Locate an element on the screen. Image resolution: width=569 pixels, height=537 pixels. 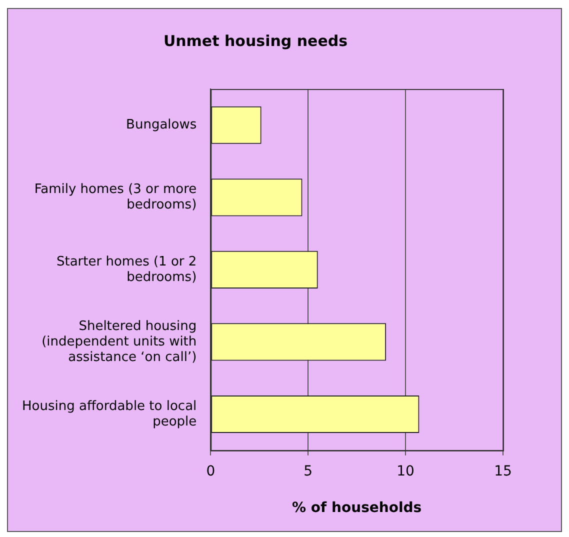
x-tick-label: 0 is located at coordinates (211, 471).